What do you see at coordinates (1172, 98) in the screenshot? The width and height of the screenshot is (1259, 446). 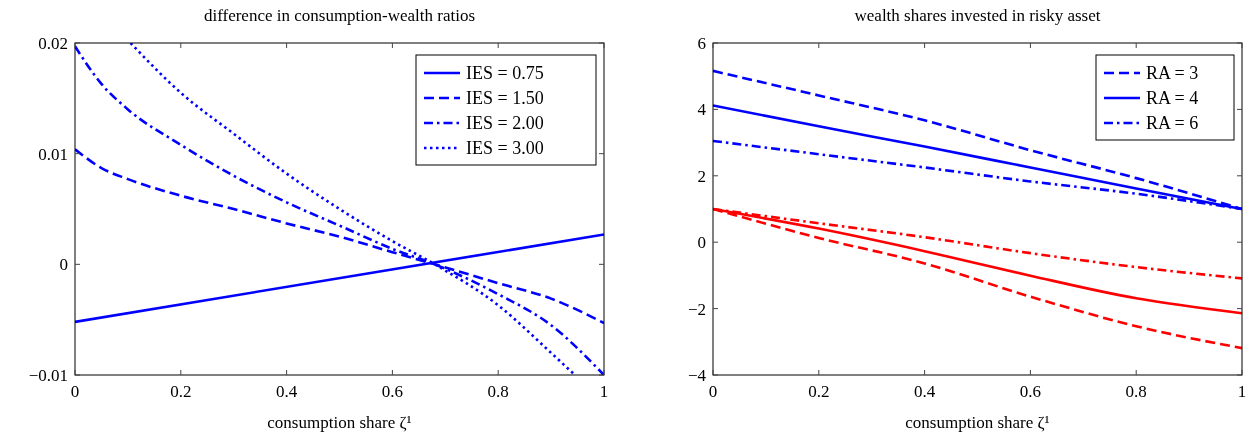 I see `legend-label: RA = 4` at bounding box center [1172, 98].